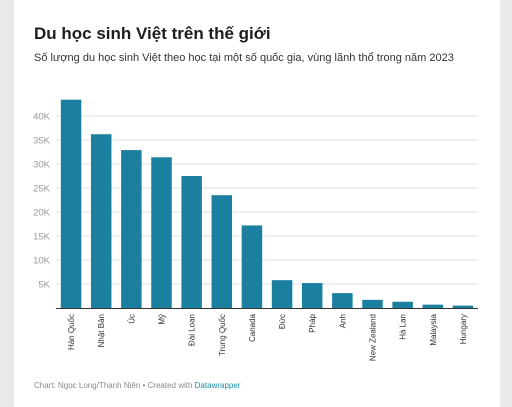  I want to click on x-tick-label: Đài Loan, so click(192, 330).